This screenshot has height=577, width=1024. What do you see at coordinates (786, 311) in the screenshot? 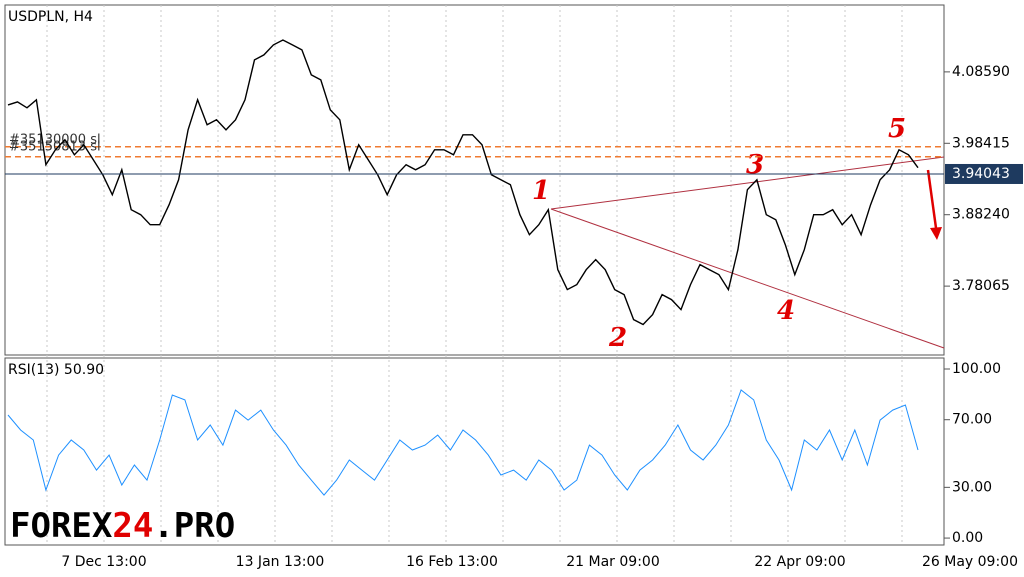
I see `wave-label: 4` at bounding box center [786, 311].